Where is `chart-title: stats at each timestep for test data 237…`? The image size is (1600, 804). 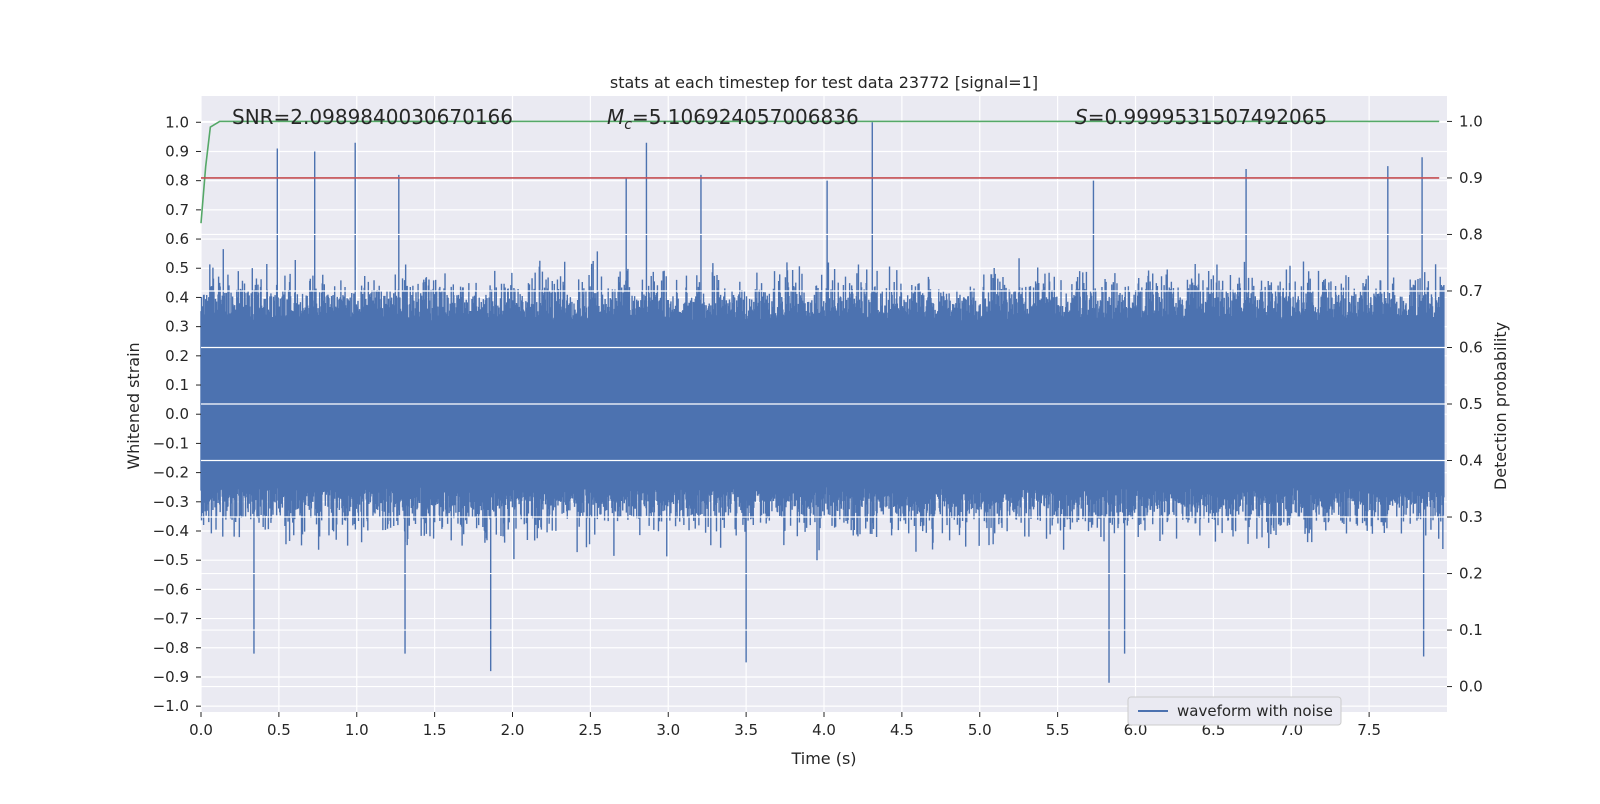
chart-title: stats at each timestep for test data 237… is located at coordinates (824, 82).